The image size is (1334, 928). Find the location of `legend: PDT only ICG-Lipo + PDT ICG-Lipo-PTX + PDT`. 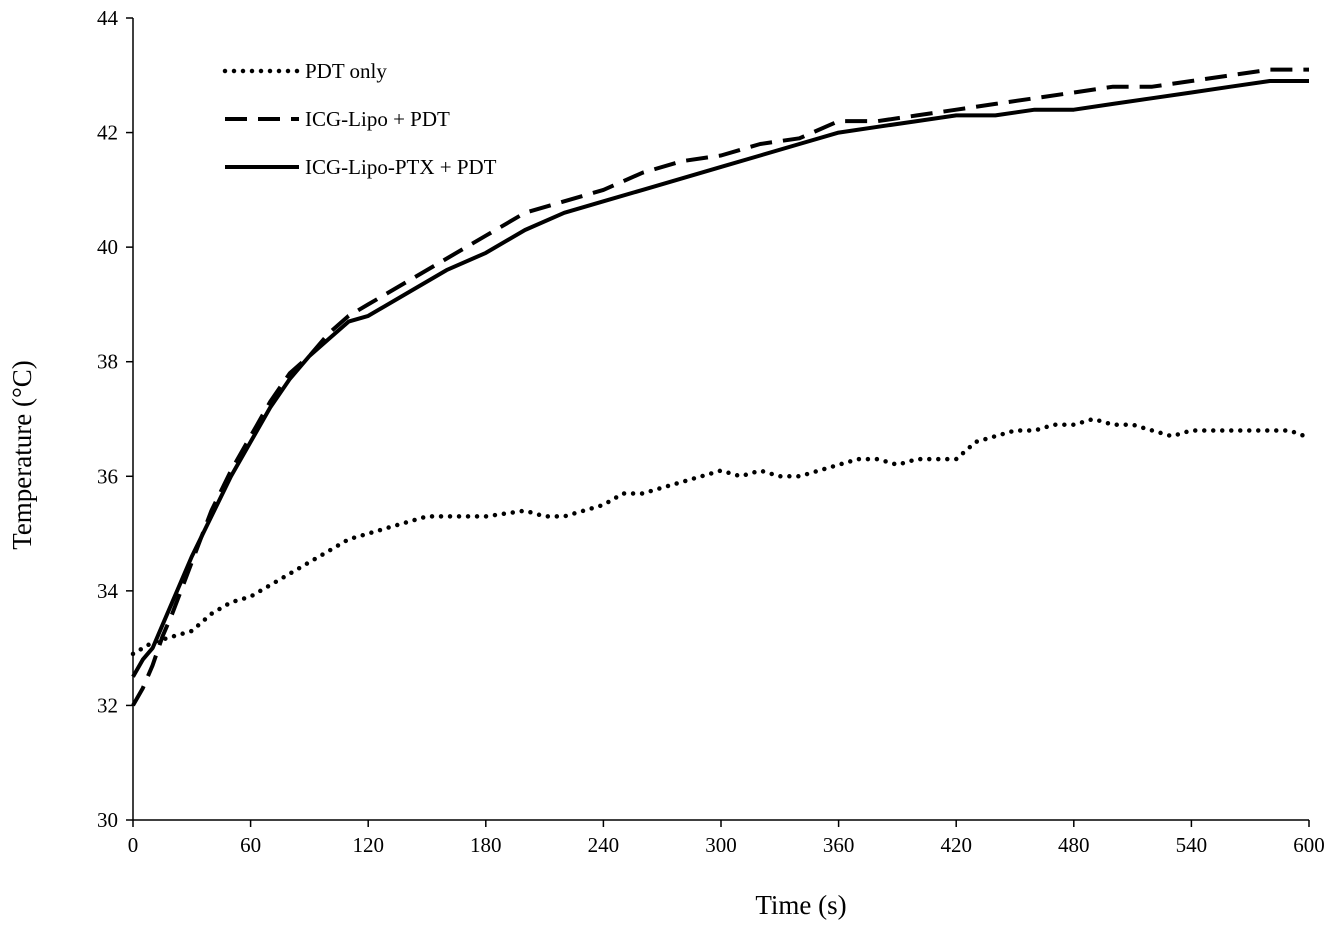

legend: PDT only ICG-Lipo + PDT ICG-Lipo-PTX + PDT is located at coordinates (359, 119).